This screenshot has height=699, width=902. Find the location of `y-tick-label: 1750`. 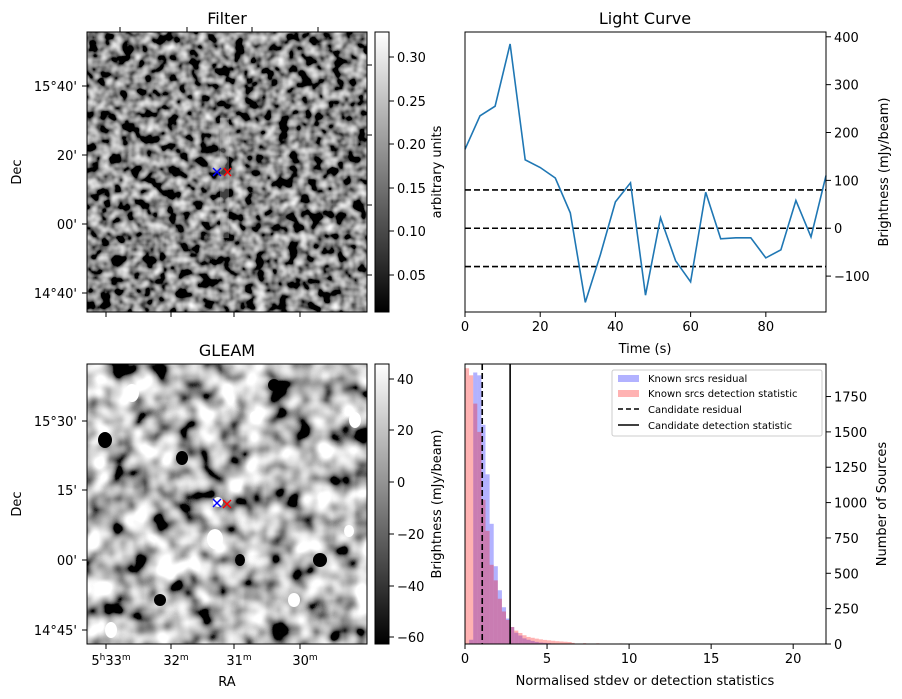

y-tick-label: 1750 is located at coordinates (850, 398).